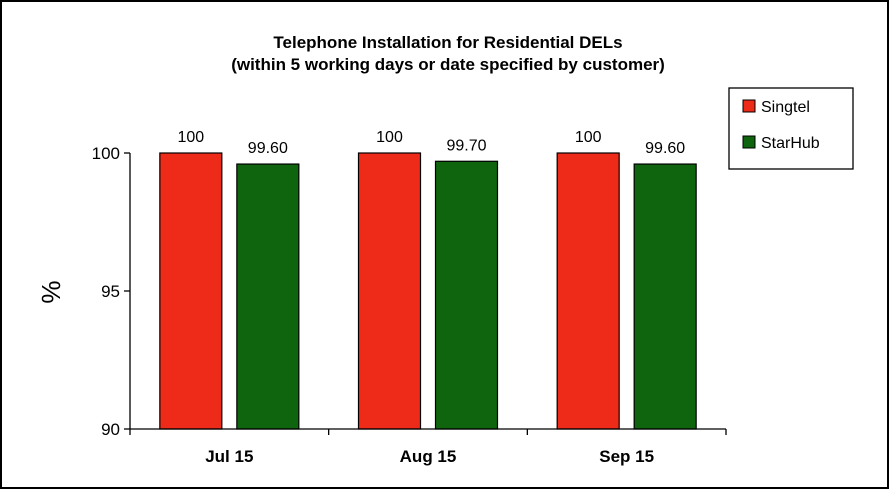  I want to click on data-label-starhub-jul-15: 99.60, so click(268, 148).